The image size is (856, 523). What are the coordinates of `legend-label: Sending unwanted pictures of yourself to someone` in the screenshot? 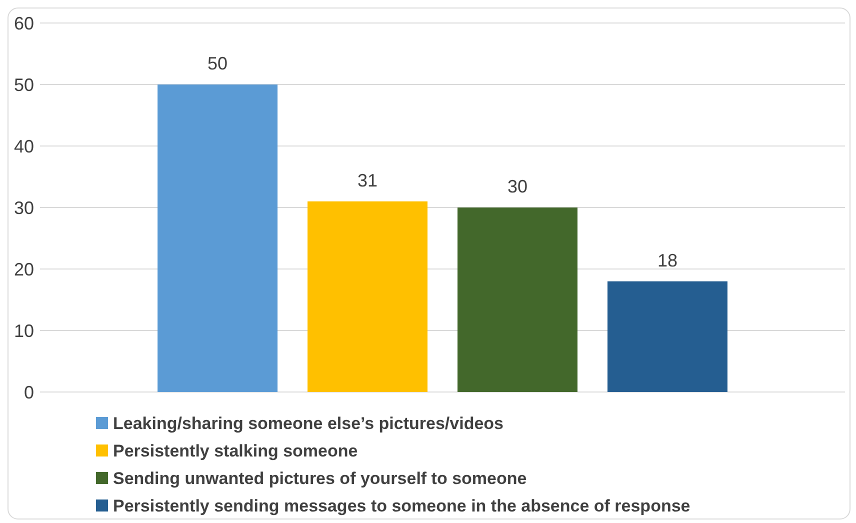 It's located at (320, 478).